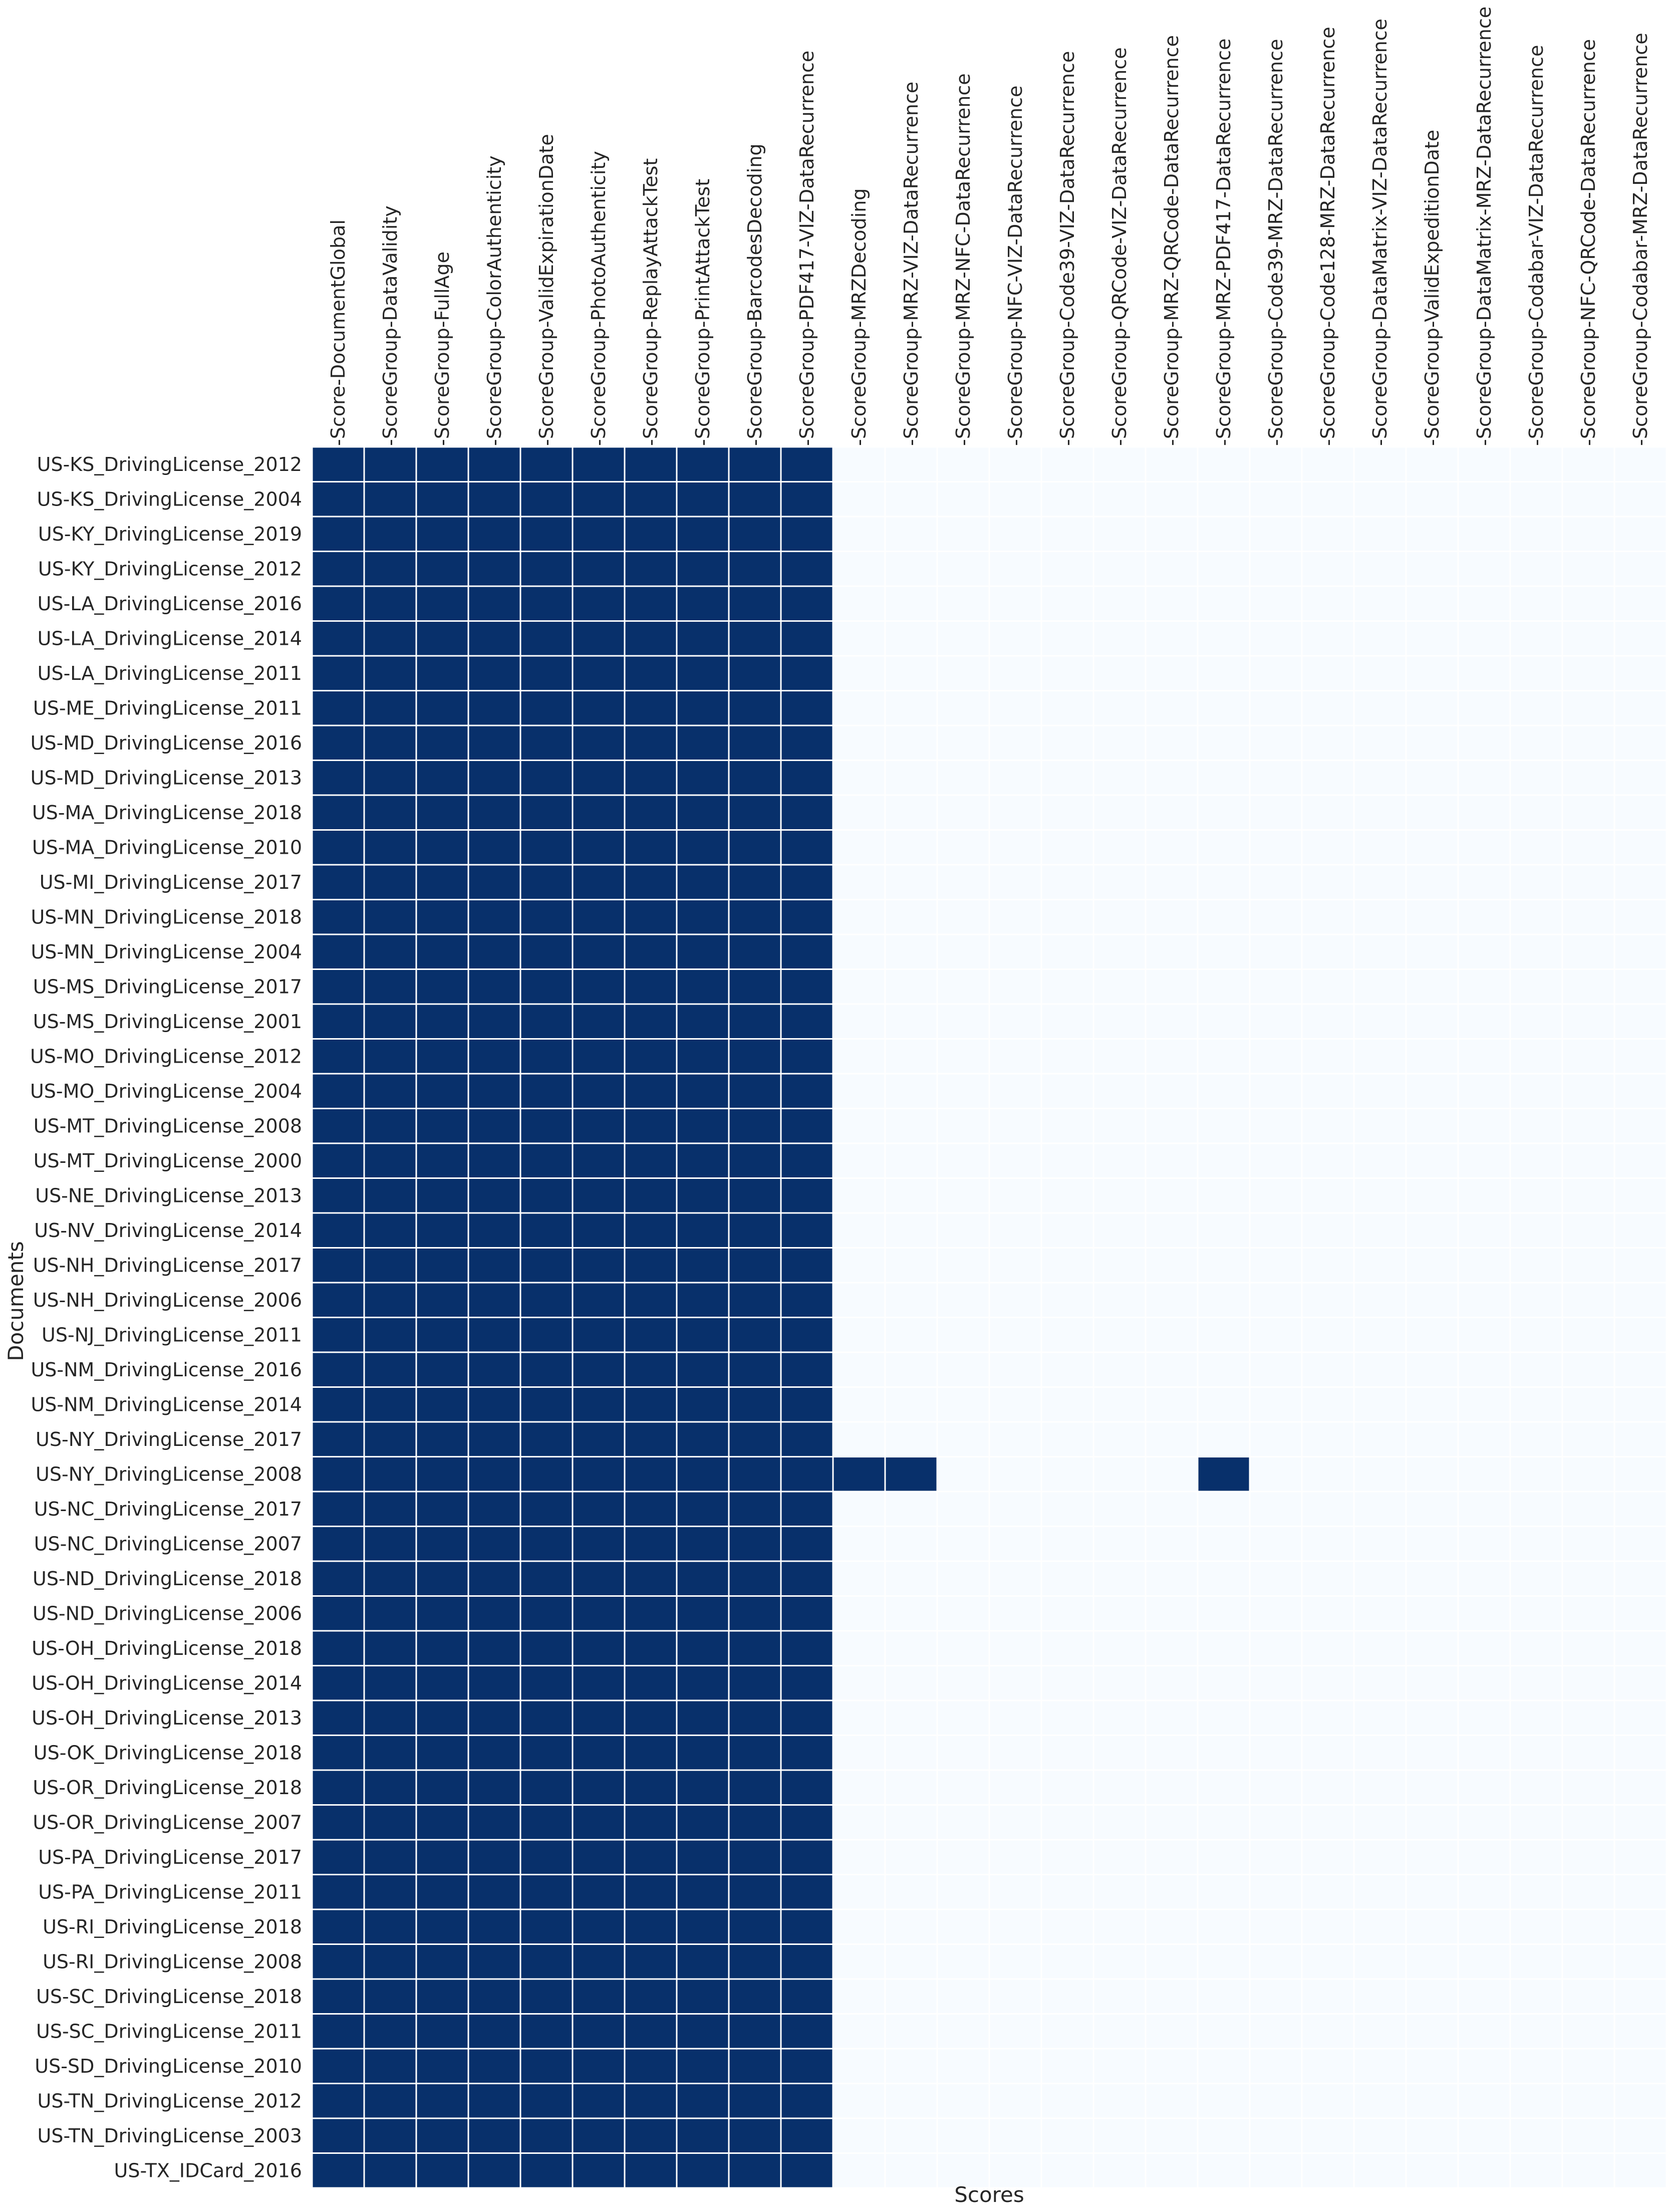  Describe the element at coordinates (390, 326) in the screenshot. I see `column-tick-label: -ScoreGroup-DataValidity` at that location.